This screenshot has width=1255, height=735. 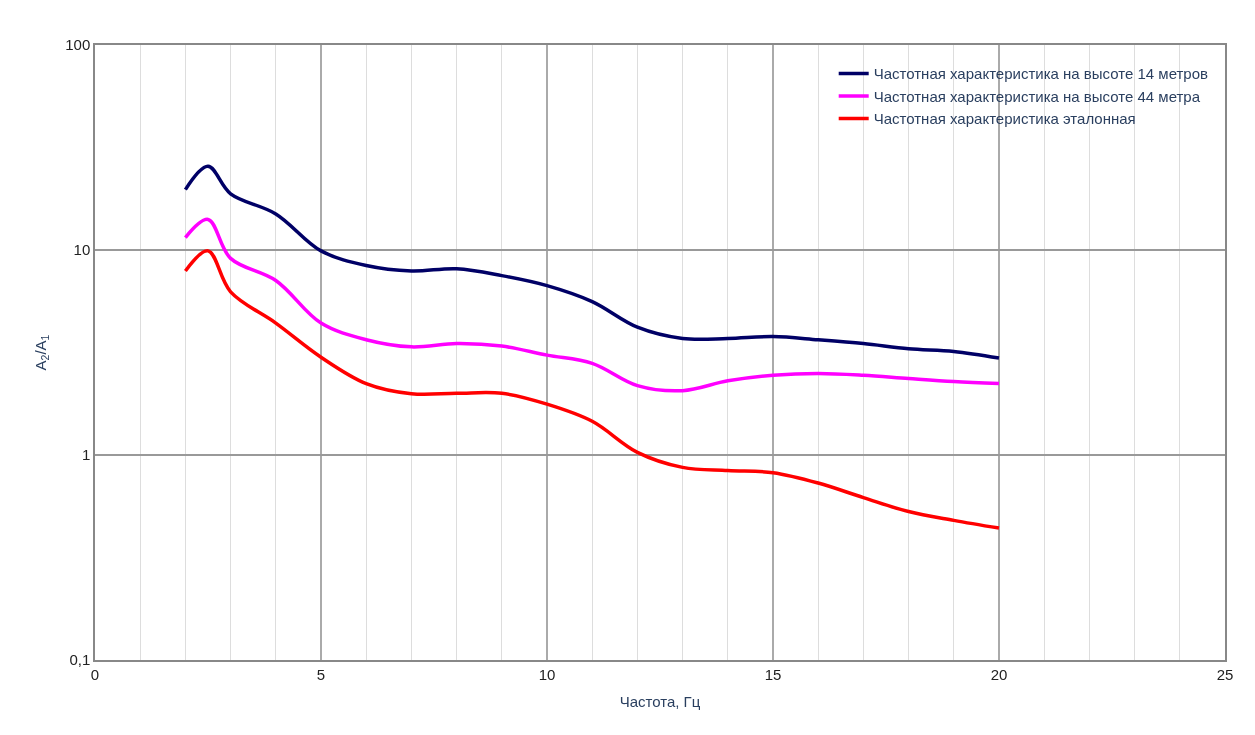 What do you see at coordinates (547, 674) in the screenshot?
I see `x-tick-label: 10` at bounding box center [547, 674].